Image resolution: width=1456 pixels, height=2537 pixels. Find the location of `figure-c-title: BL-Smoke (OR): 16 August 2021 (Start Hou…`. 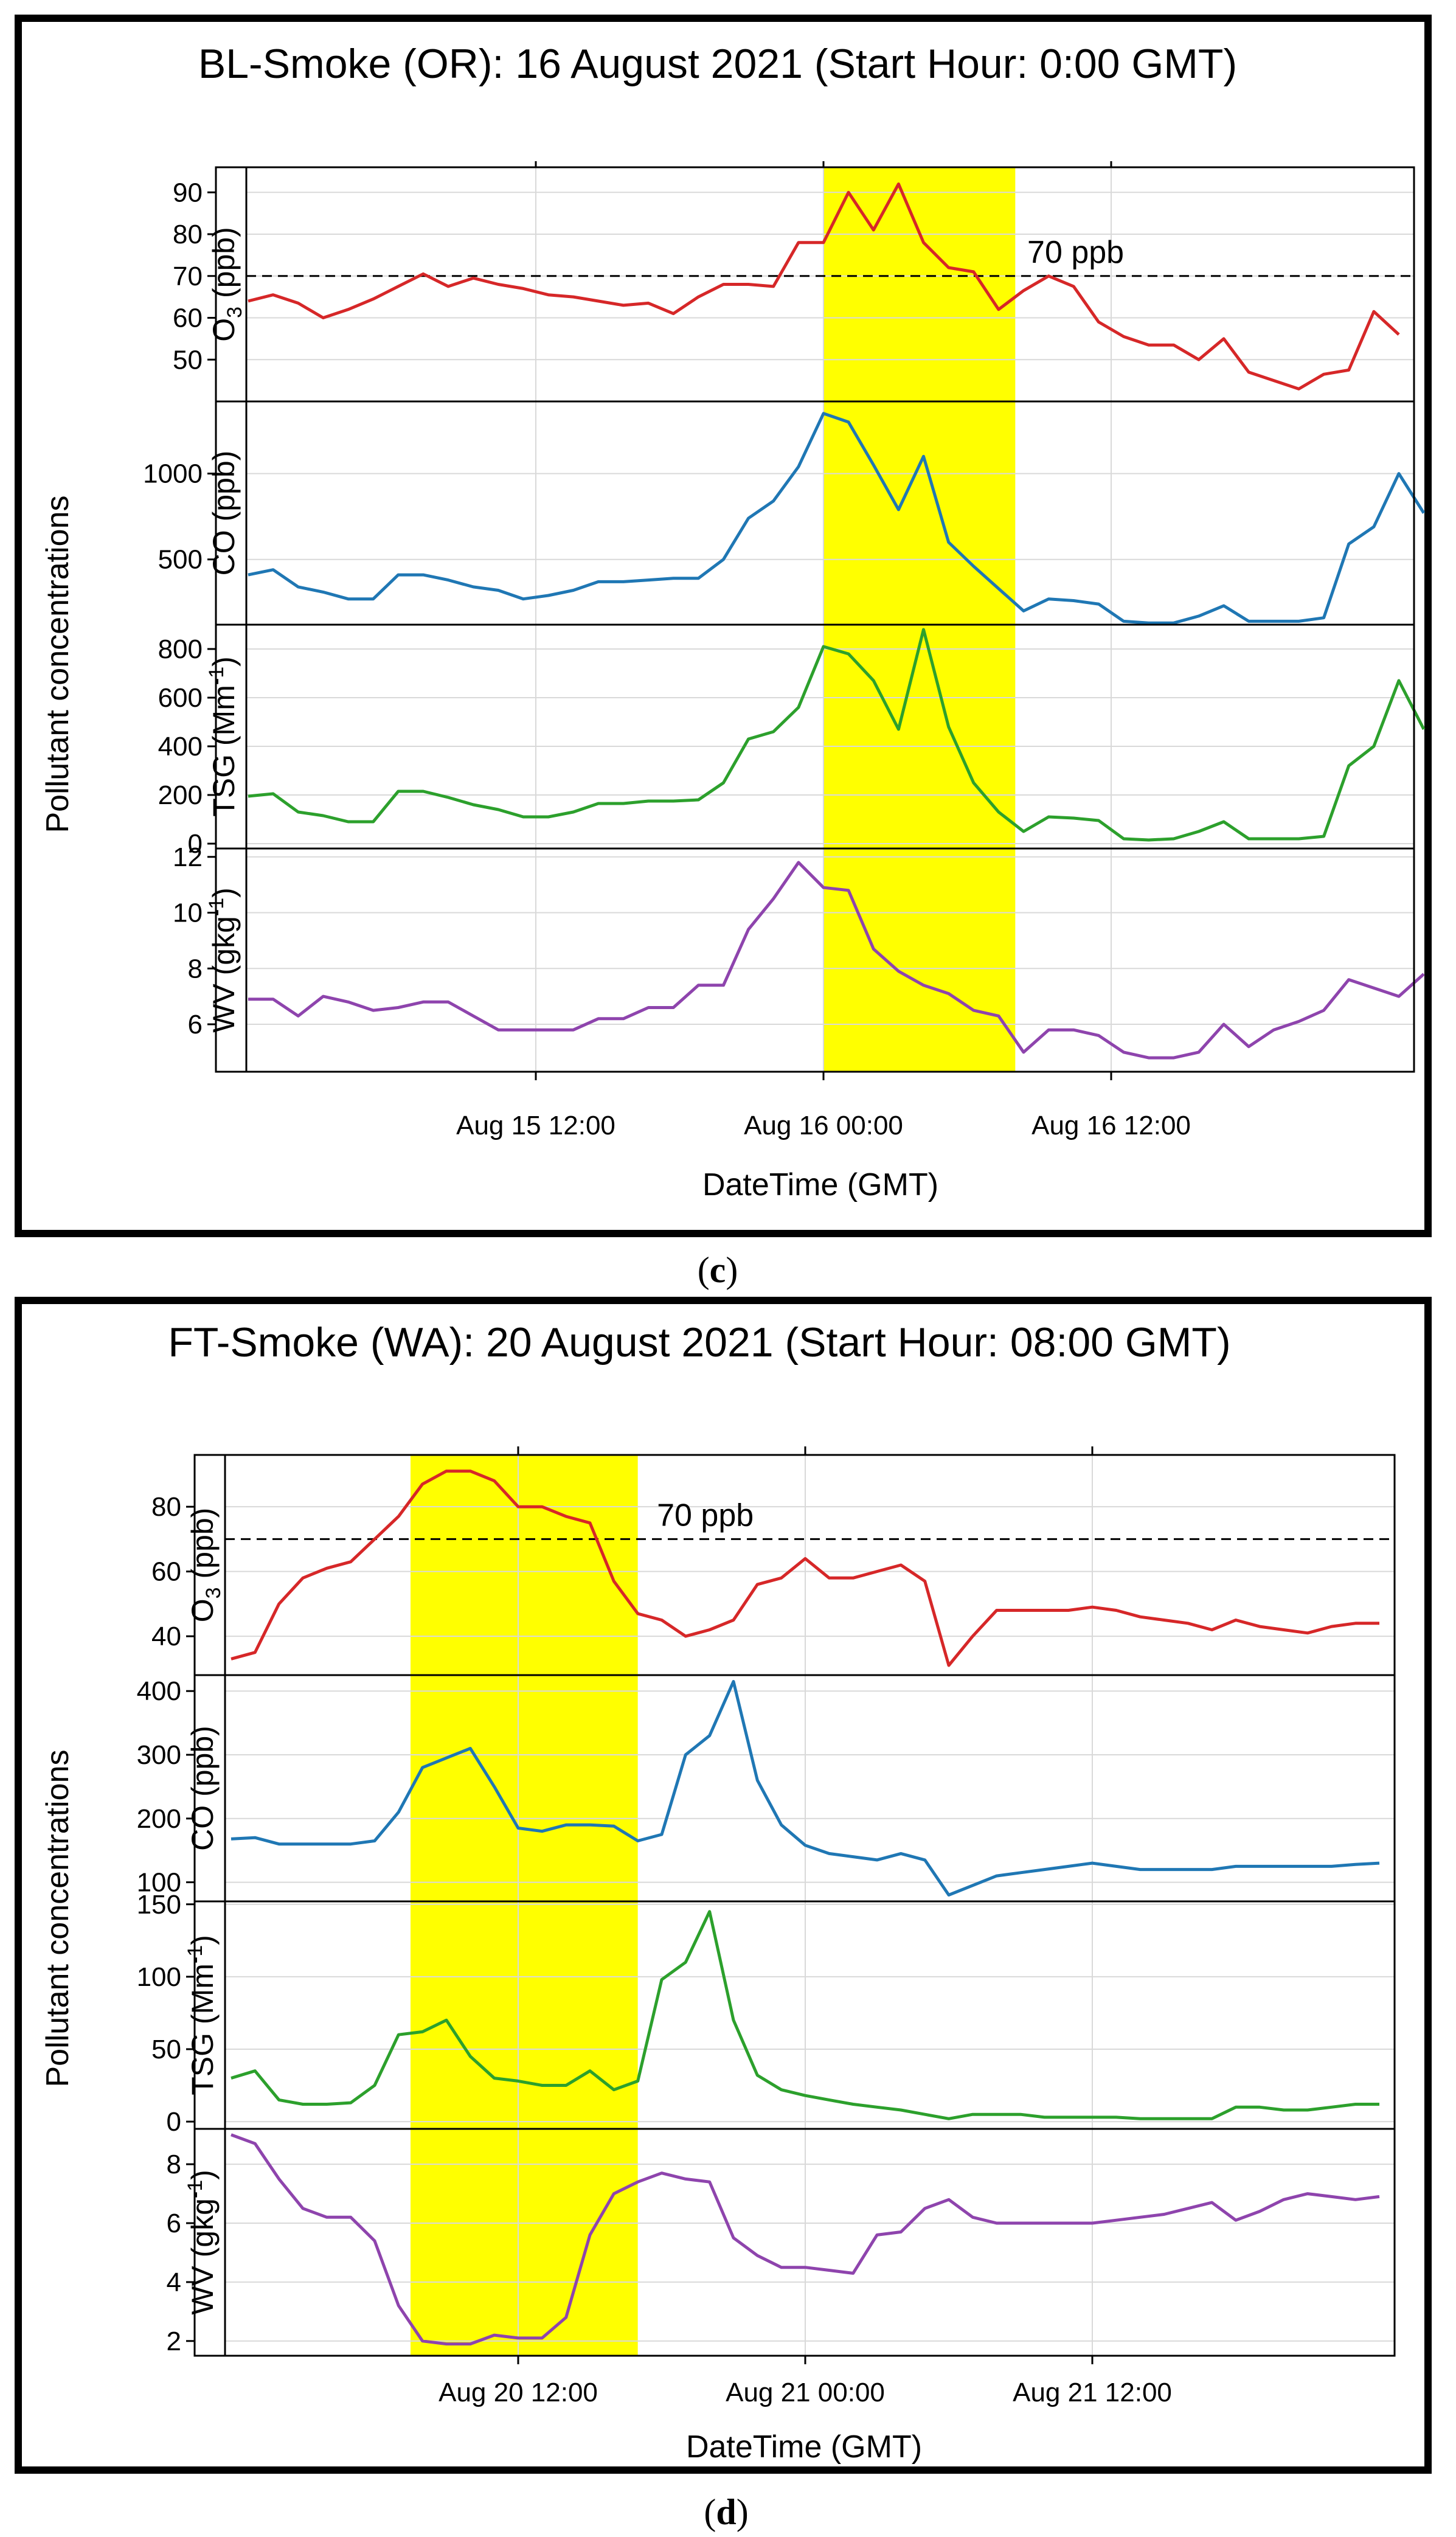

figure-c-title: BL-Smoke (OR): 16 August 2021 (Start Hou… is located at coordinates (717, 64).